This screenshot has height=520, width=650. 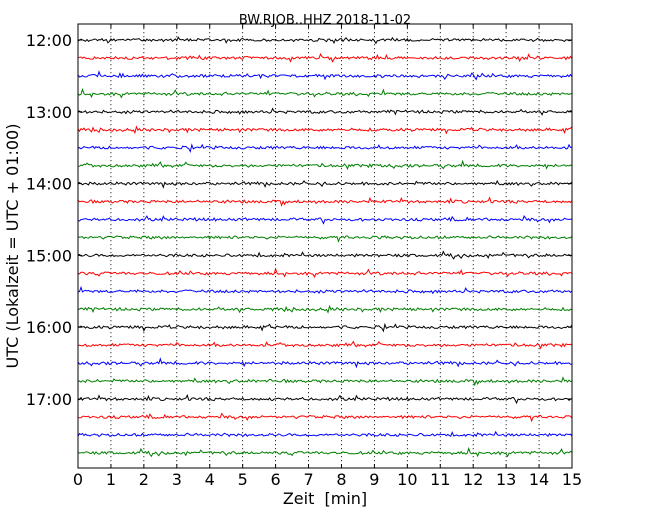 I want to click on x-tick-label: 10, so click(x=407, y=479).